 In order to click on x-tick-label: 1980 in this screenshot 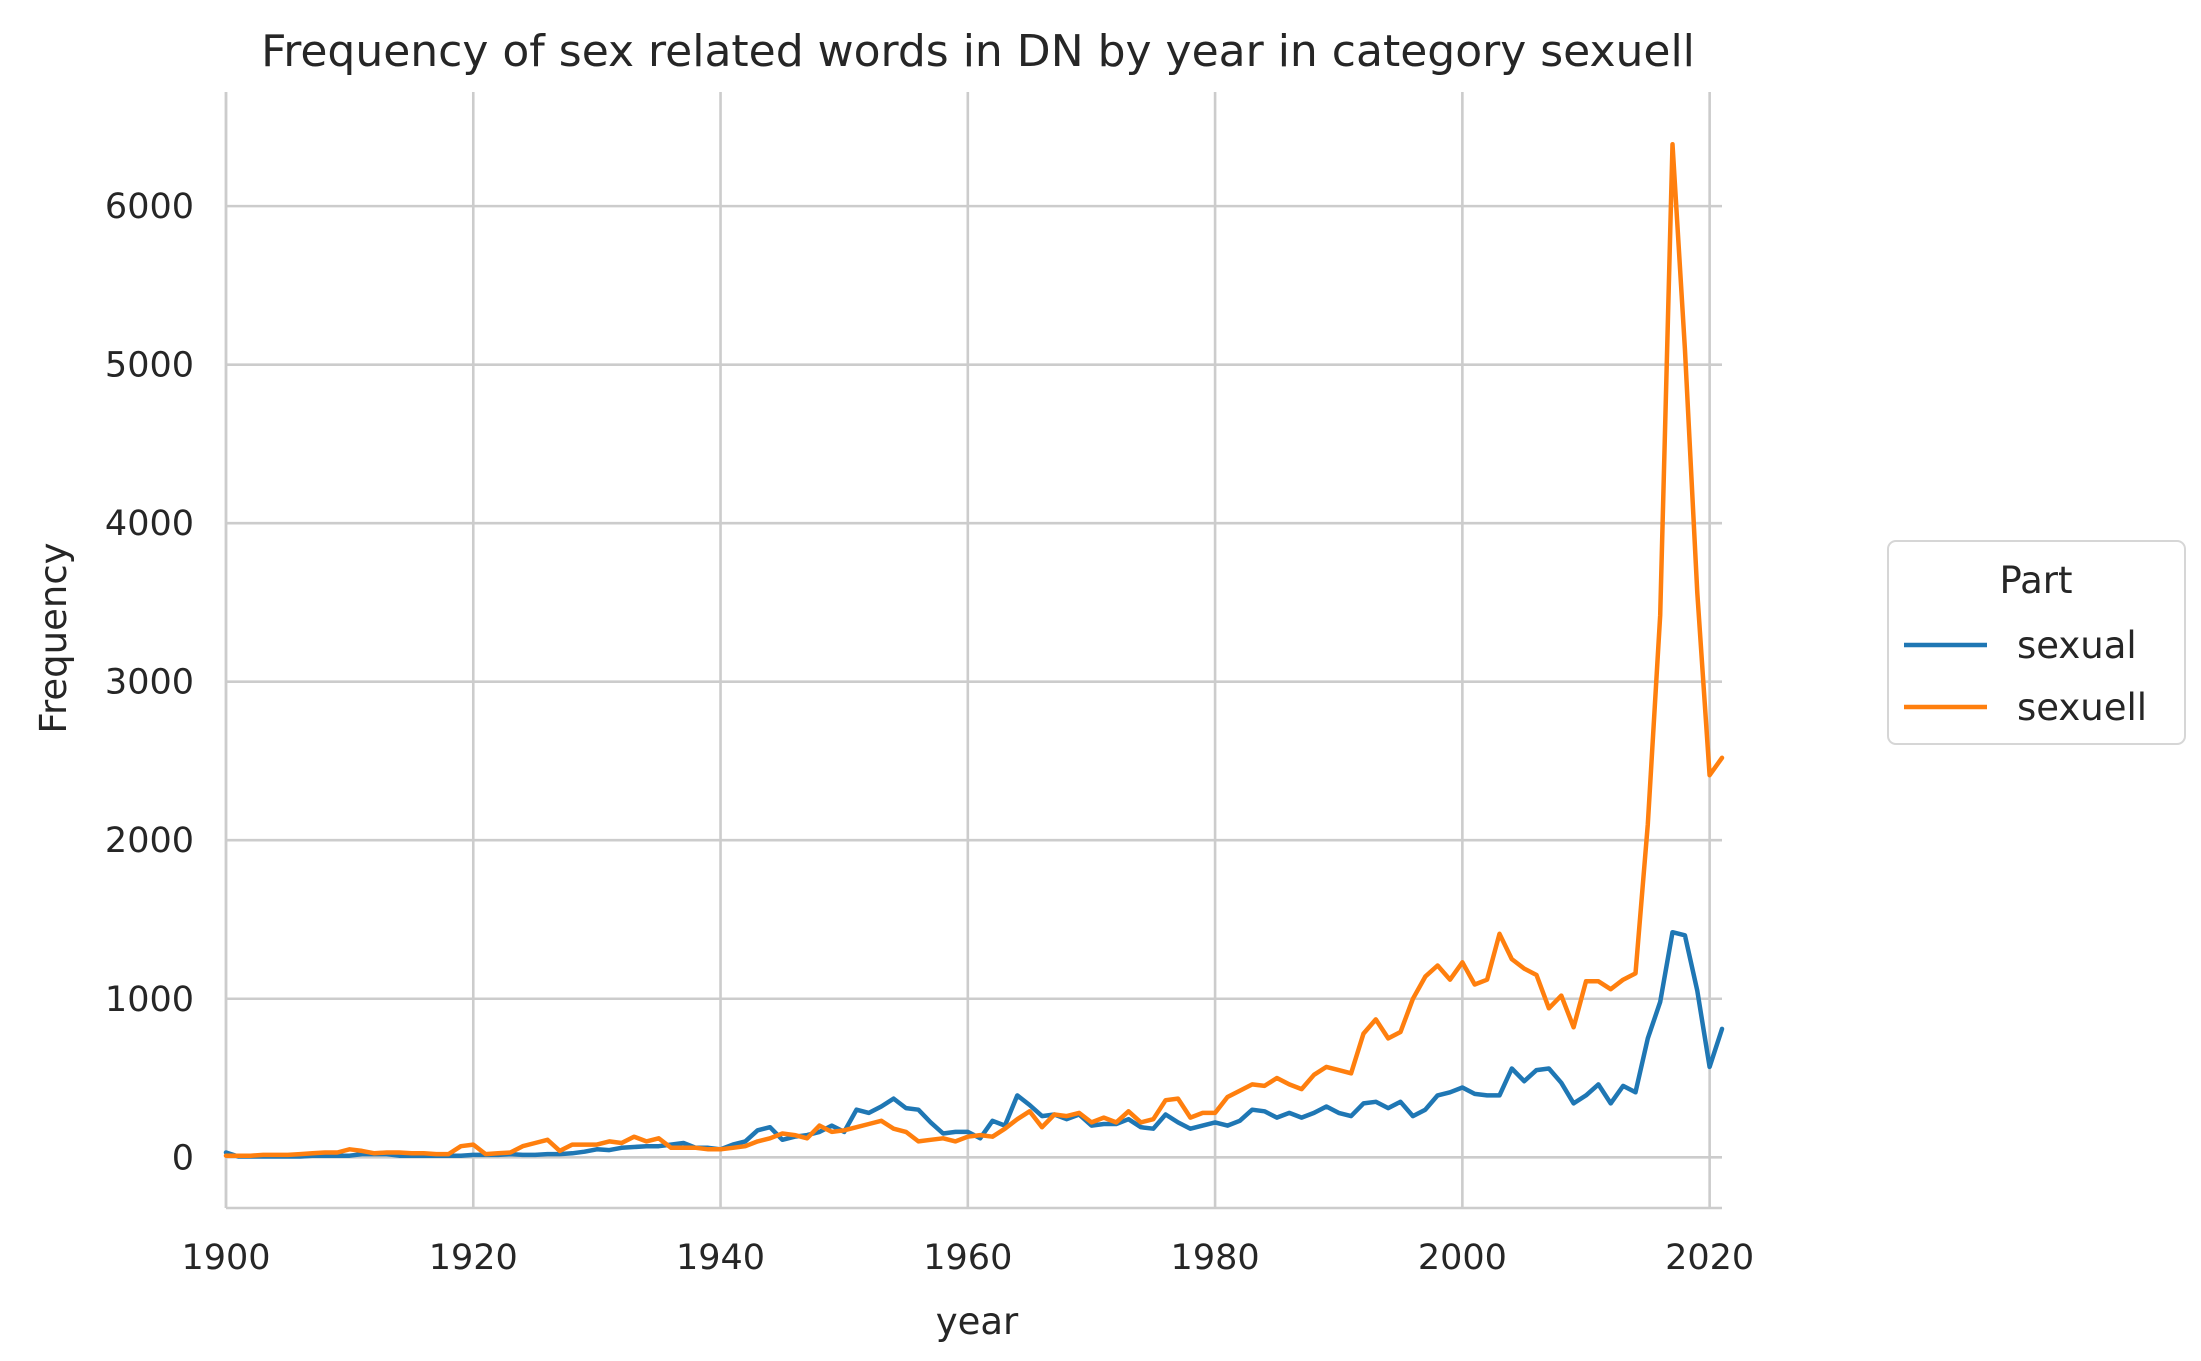, I will do `click(1215, 1258)`.